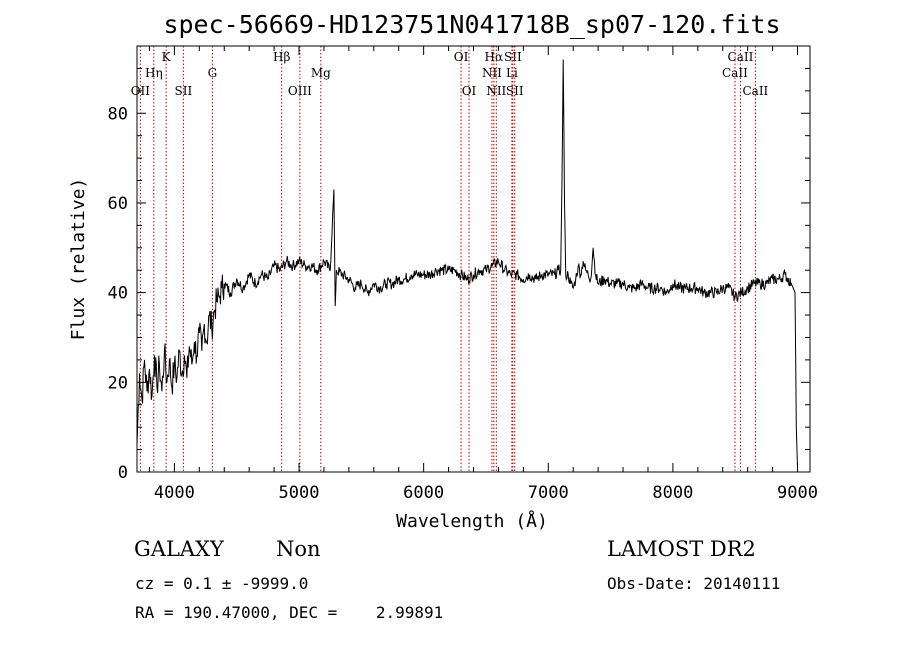  I want to click on spectral-line-label: OIII, so click(300, 91).